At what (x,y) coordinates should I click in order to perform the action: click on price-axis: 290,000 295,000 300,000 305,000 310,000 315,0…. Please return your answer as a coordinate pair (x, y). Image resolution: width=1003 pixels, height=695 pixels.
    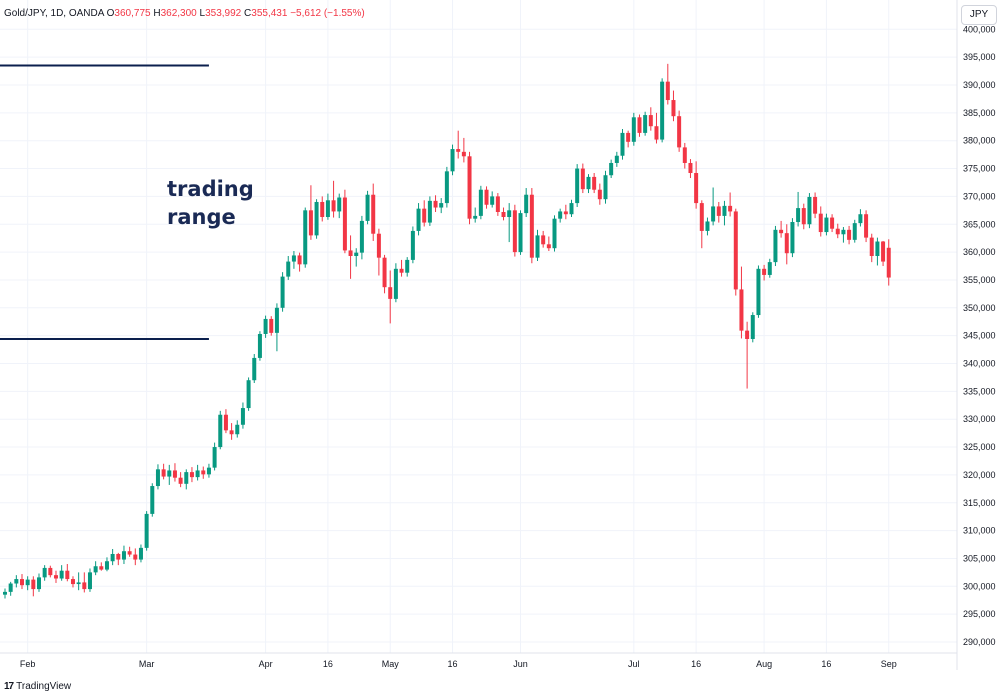
    Looking at the image, I should click on (979, 335).